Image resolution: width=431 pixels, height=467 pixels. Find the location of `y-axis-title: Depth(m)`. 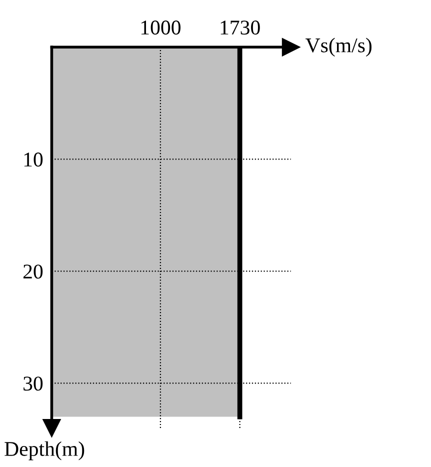

y-axis-title: Depth(m) is located at coordinates (44, 450).